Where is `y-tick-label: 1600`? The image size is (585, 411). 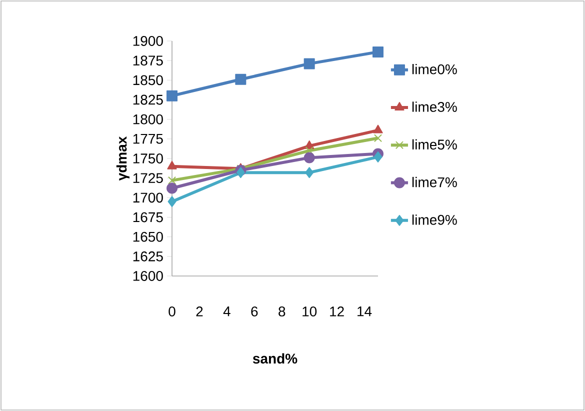 y-tick-label: 1600 is located at coordinates (148, 276).